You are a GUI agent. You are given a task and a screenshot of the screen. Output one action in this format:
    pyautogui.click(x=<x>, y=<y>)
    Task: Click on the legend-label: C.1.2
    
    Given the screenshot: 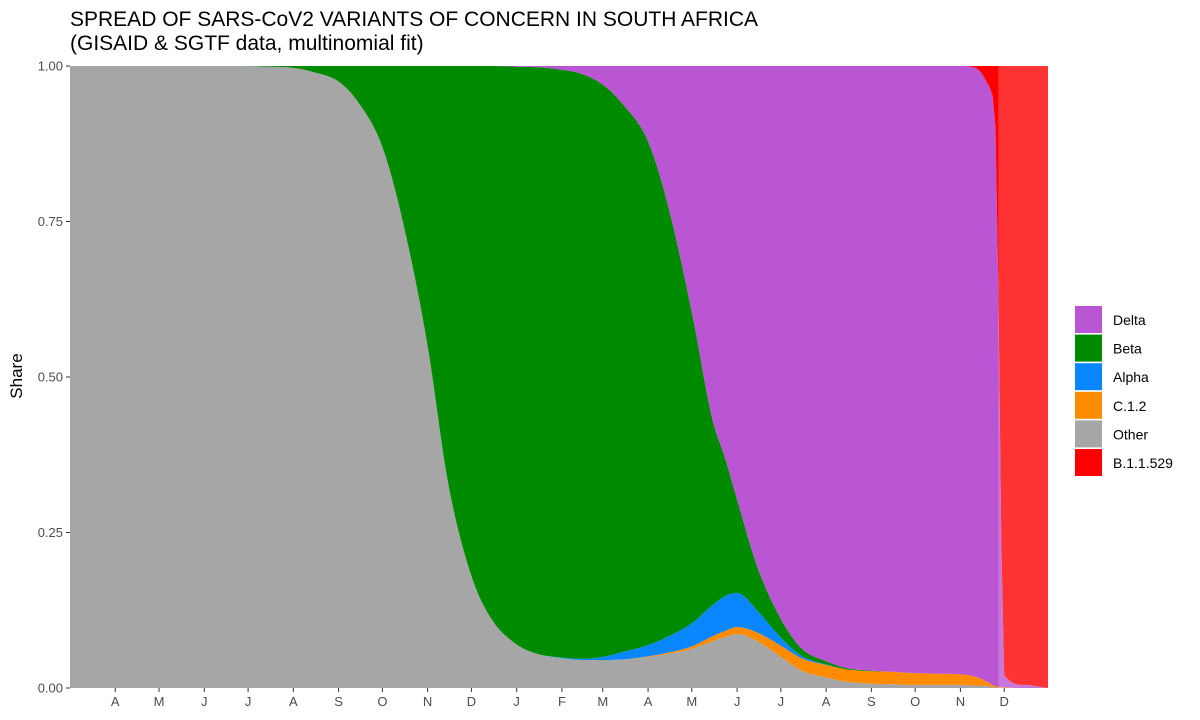 What is the action you would take?
    pyautogui.click(x=1130, y=406)
    